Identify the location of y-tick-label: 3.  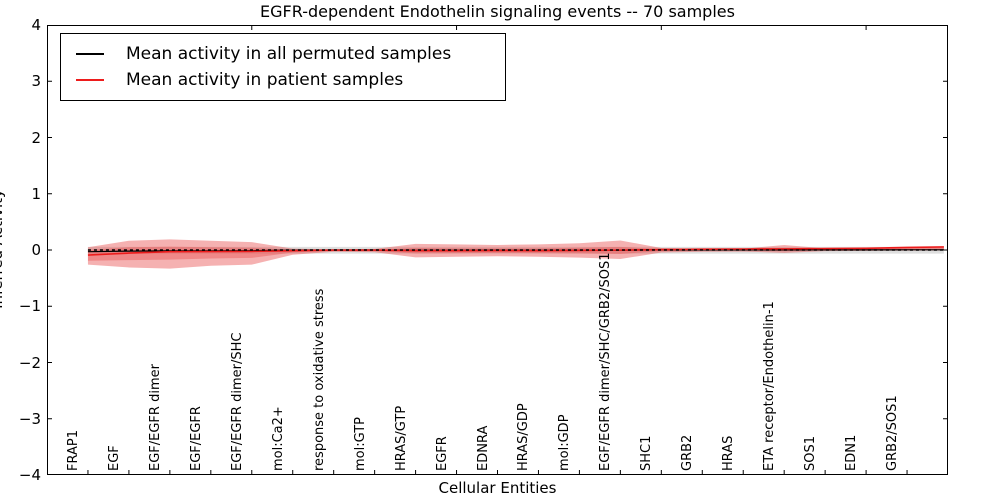
(36, 81).